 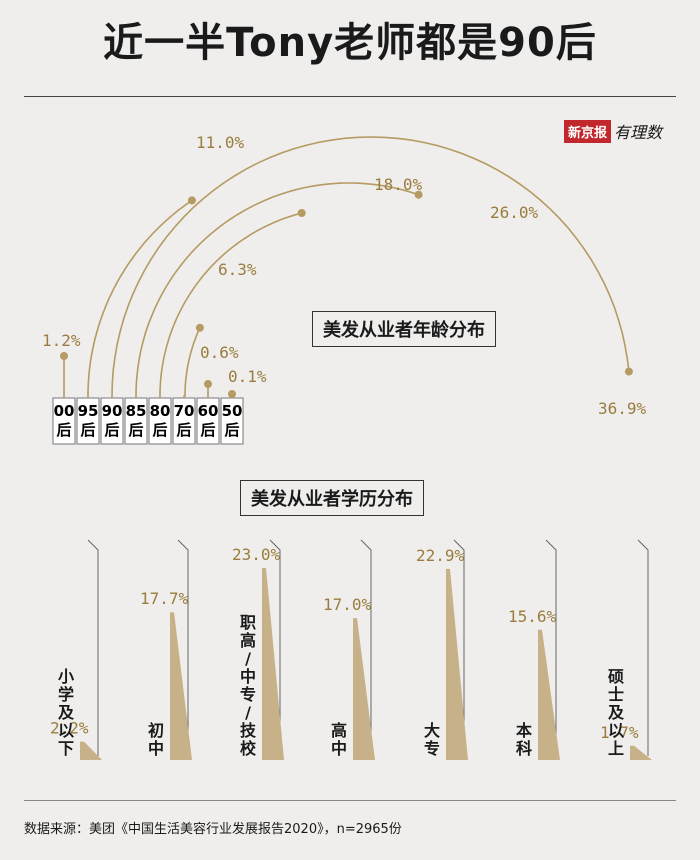 I want to click on edu-category-label: 校, so click(x=248, y=748).